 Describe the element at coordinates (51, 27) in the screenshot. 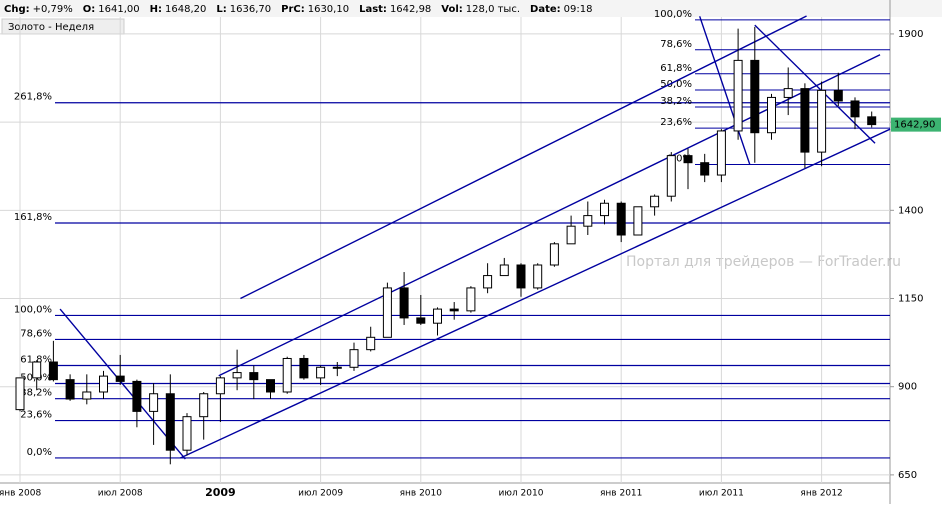

I see `tab-title: Золото - Неделя` at that location.